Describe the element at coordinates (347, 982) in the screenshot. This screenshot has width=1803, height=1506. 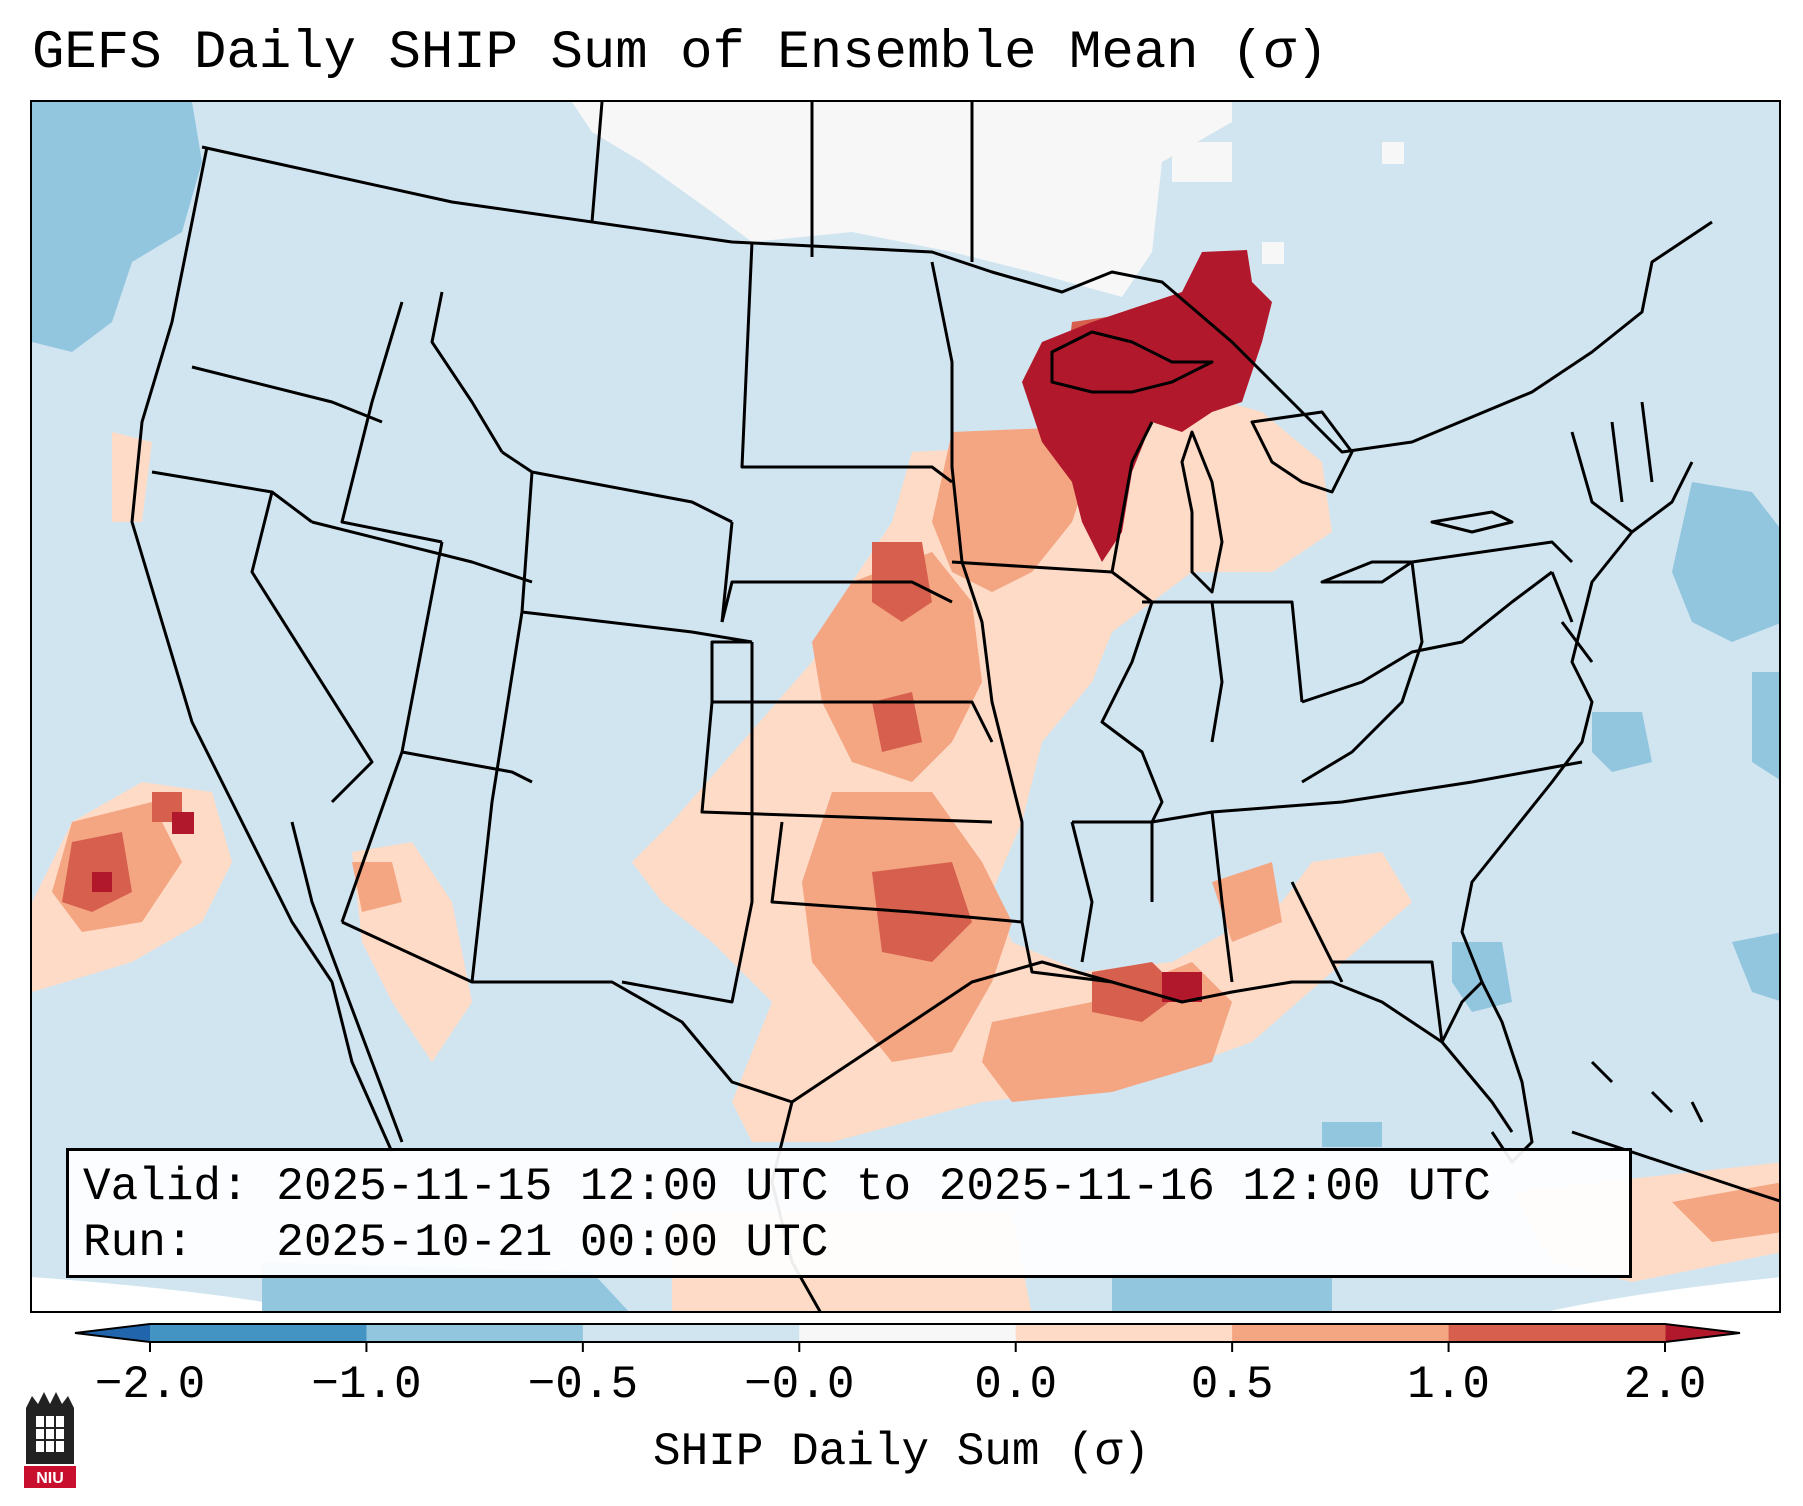
I see `baja-coastline` at that location.